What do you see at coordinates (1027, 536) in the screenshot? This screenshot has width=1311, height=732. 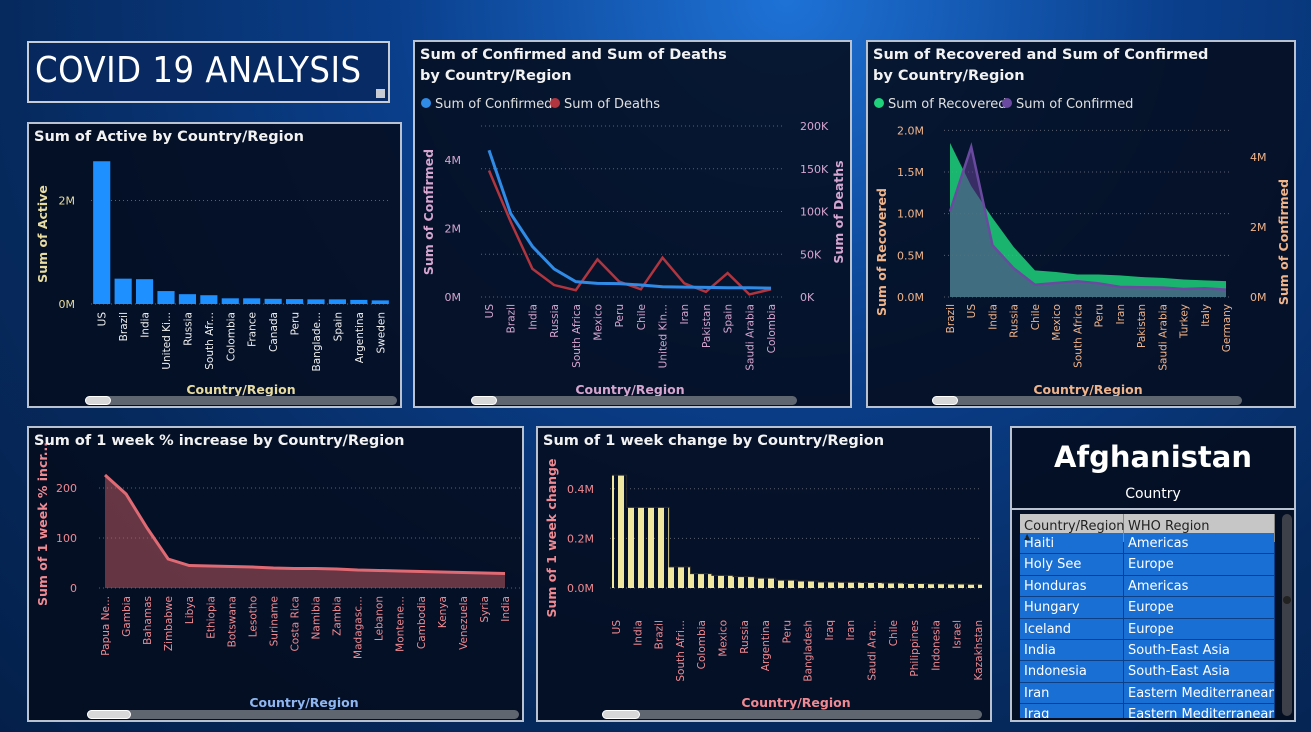 I see `sort-ascending-icon: ▲` at bounding box center [1027, 536].